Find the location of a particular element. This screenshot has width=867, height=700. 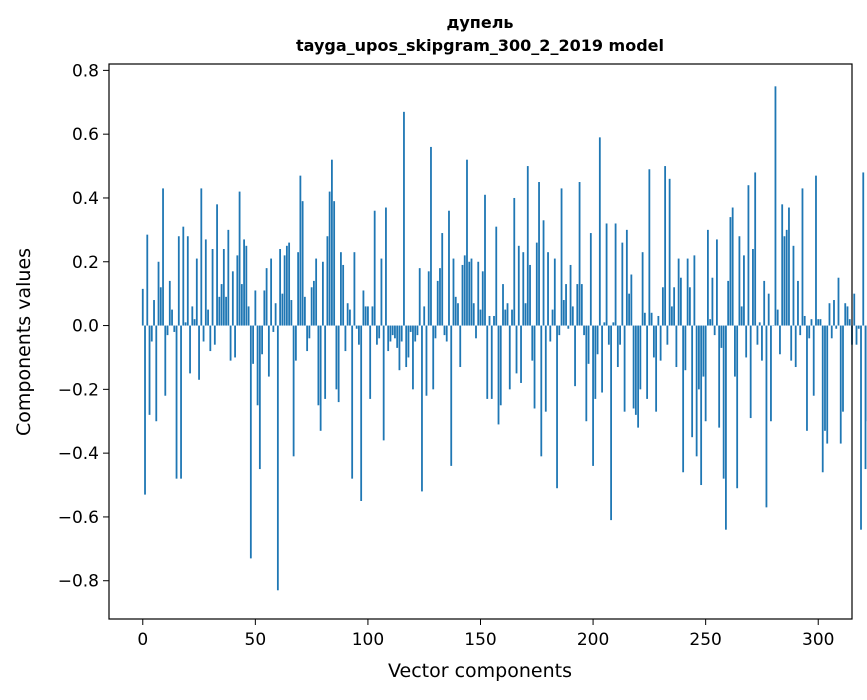

y-tick-label: −0.8 is located at coordinates (78, 582).